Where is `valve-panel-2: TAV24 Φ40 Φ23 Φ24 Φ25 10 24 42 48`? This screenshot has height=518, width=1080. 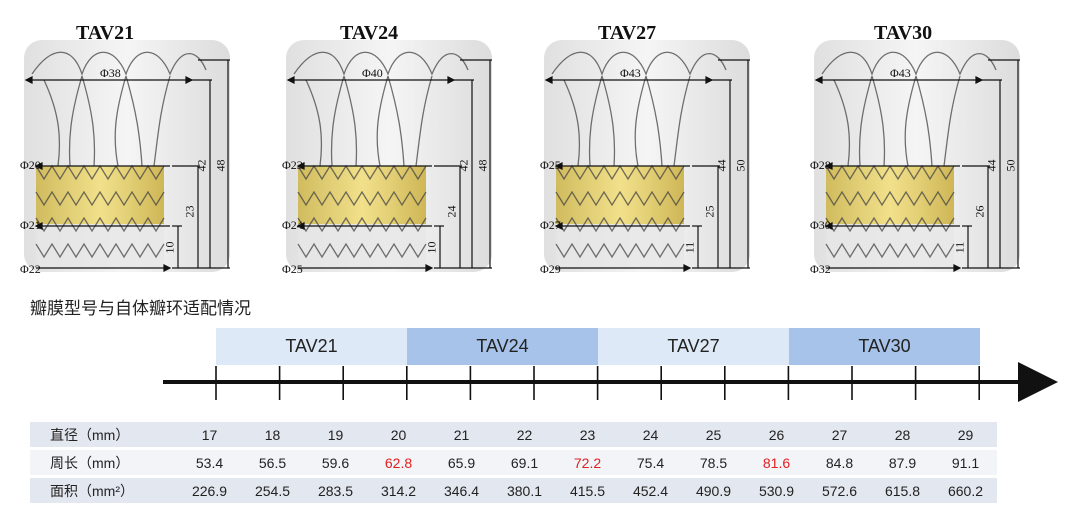 valve-panel-2: TAV24 Φ40 Φ23 Φ24 Φ25 10 24 42 48 is located at coordinates (408, 149).